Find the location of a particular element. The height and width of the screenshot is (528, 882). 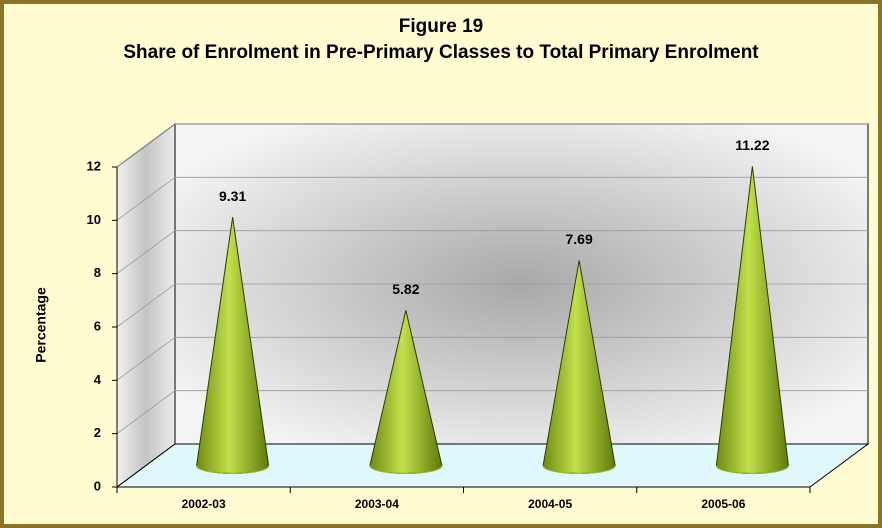

data-label: 7.69 is located at coordinates (579, 239).